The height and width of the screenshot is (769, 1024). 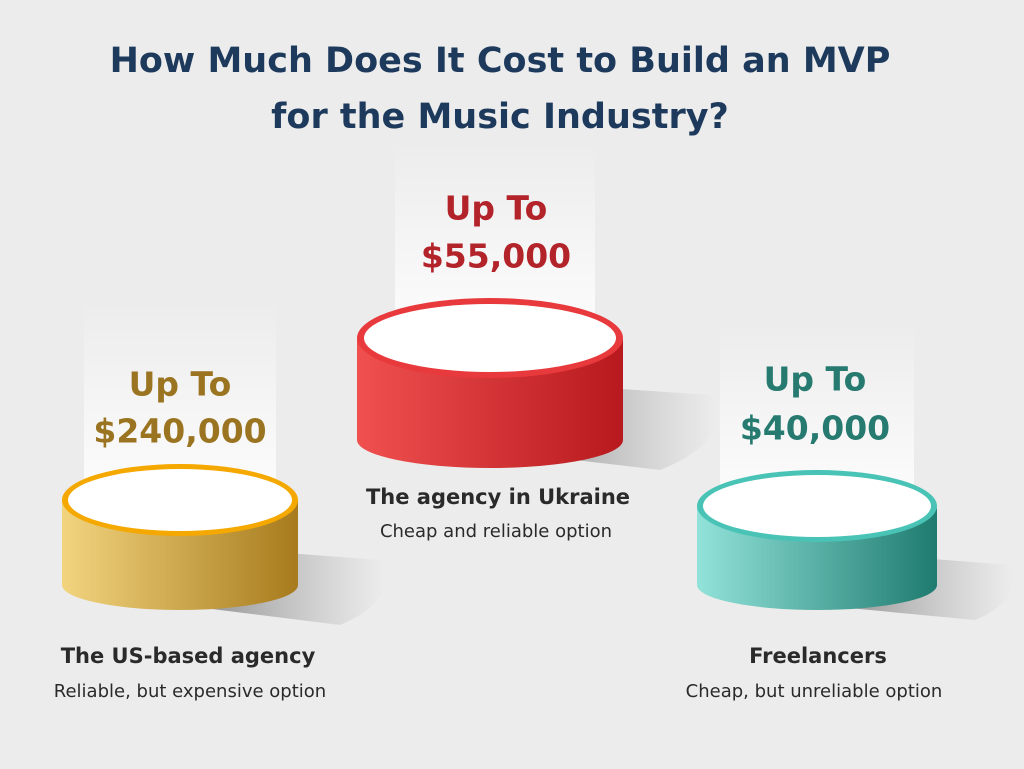 What do you see at coordinates (498, 497) in the screenshot?
I see `option-name: The agency in Ukraine` at bounding box center [498, 497].